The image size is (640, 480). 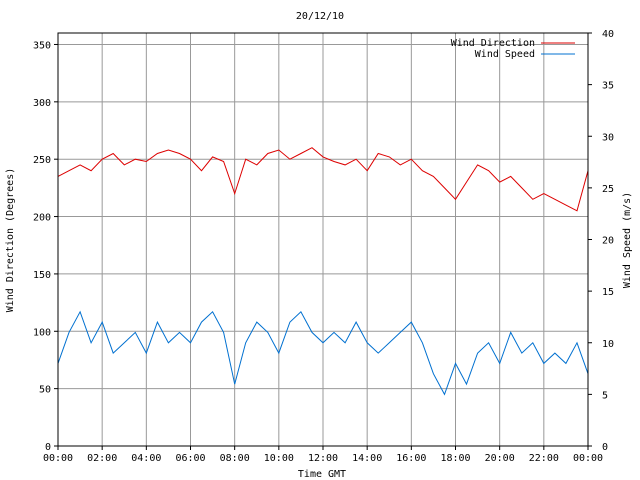 I want to click on y-tick-label-right: 10, so click(x=608, y=344).